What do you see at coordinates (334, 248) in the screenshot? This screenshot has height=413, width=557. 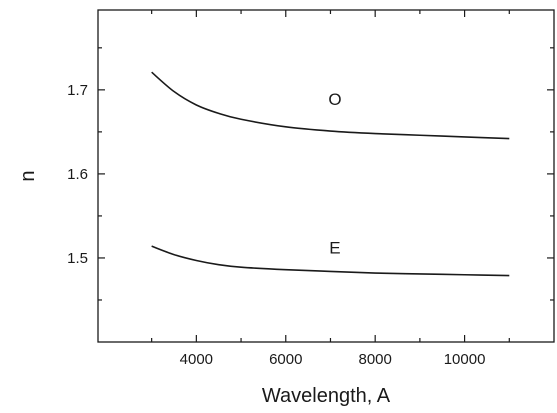 I see `series-label-e: E` at bounding box center [334, 248].